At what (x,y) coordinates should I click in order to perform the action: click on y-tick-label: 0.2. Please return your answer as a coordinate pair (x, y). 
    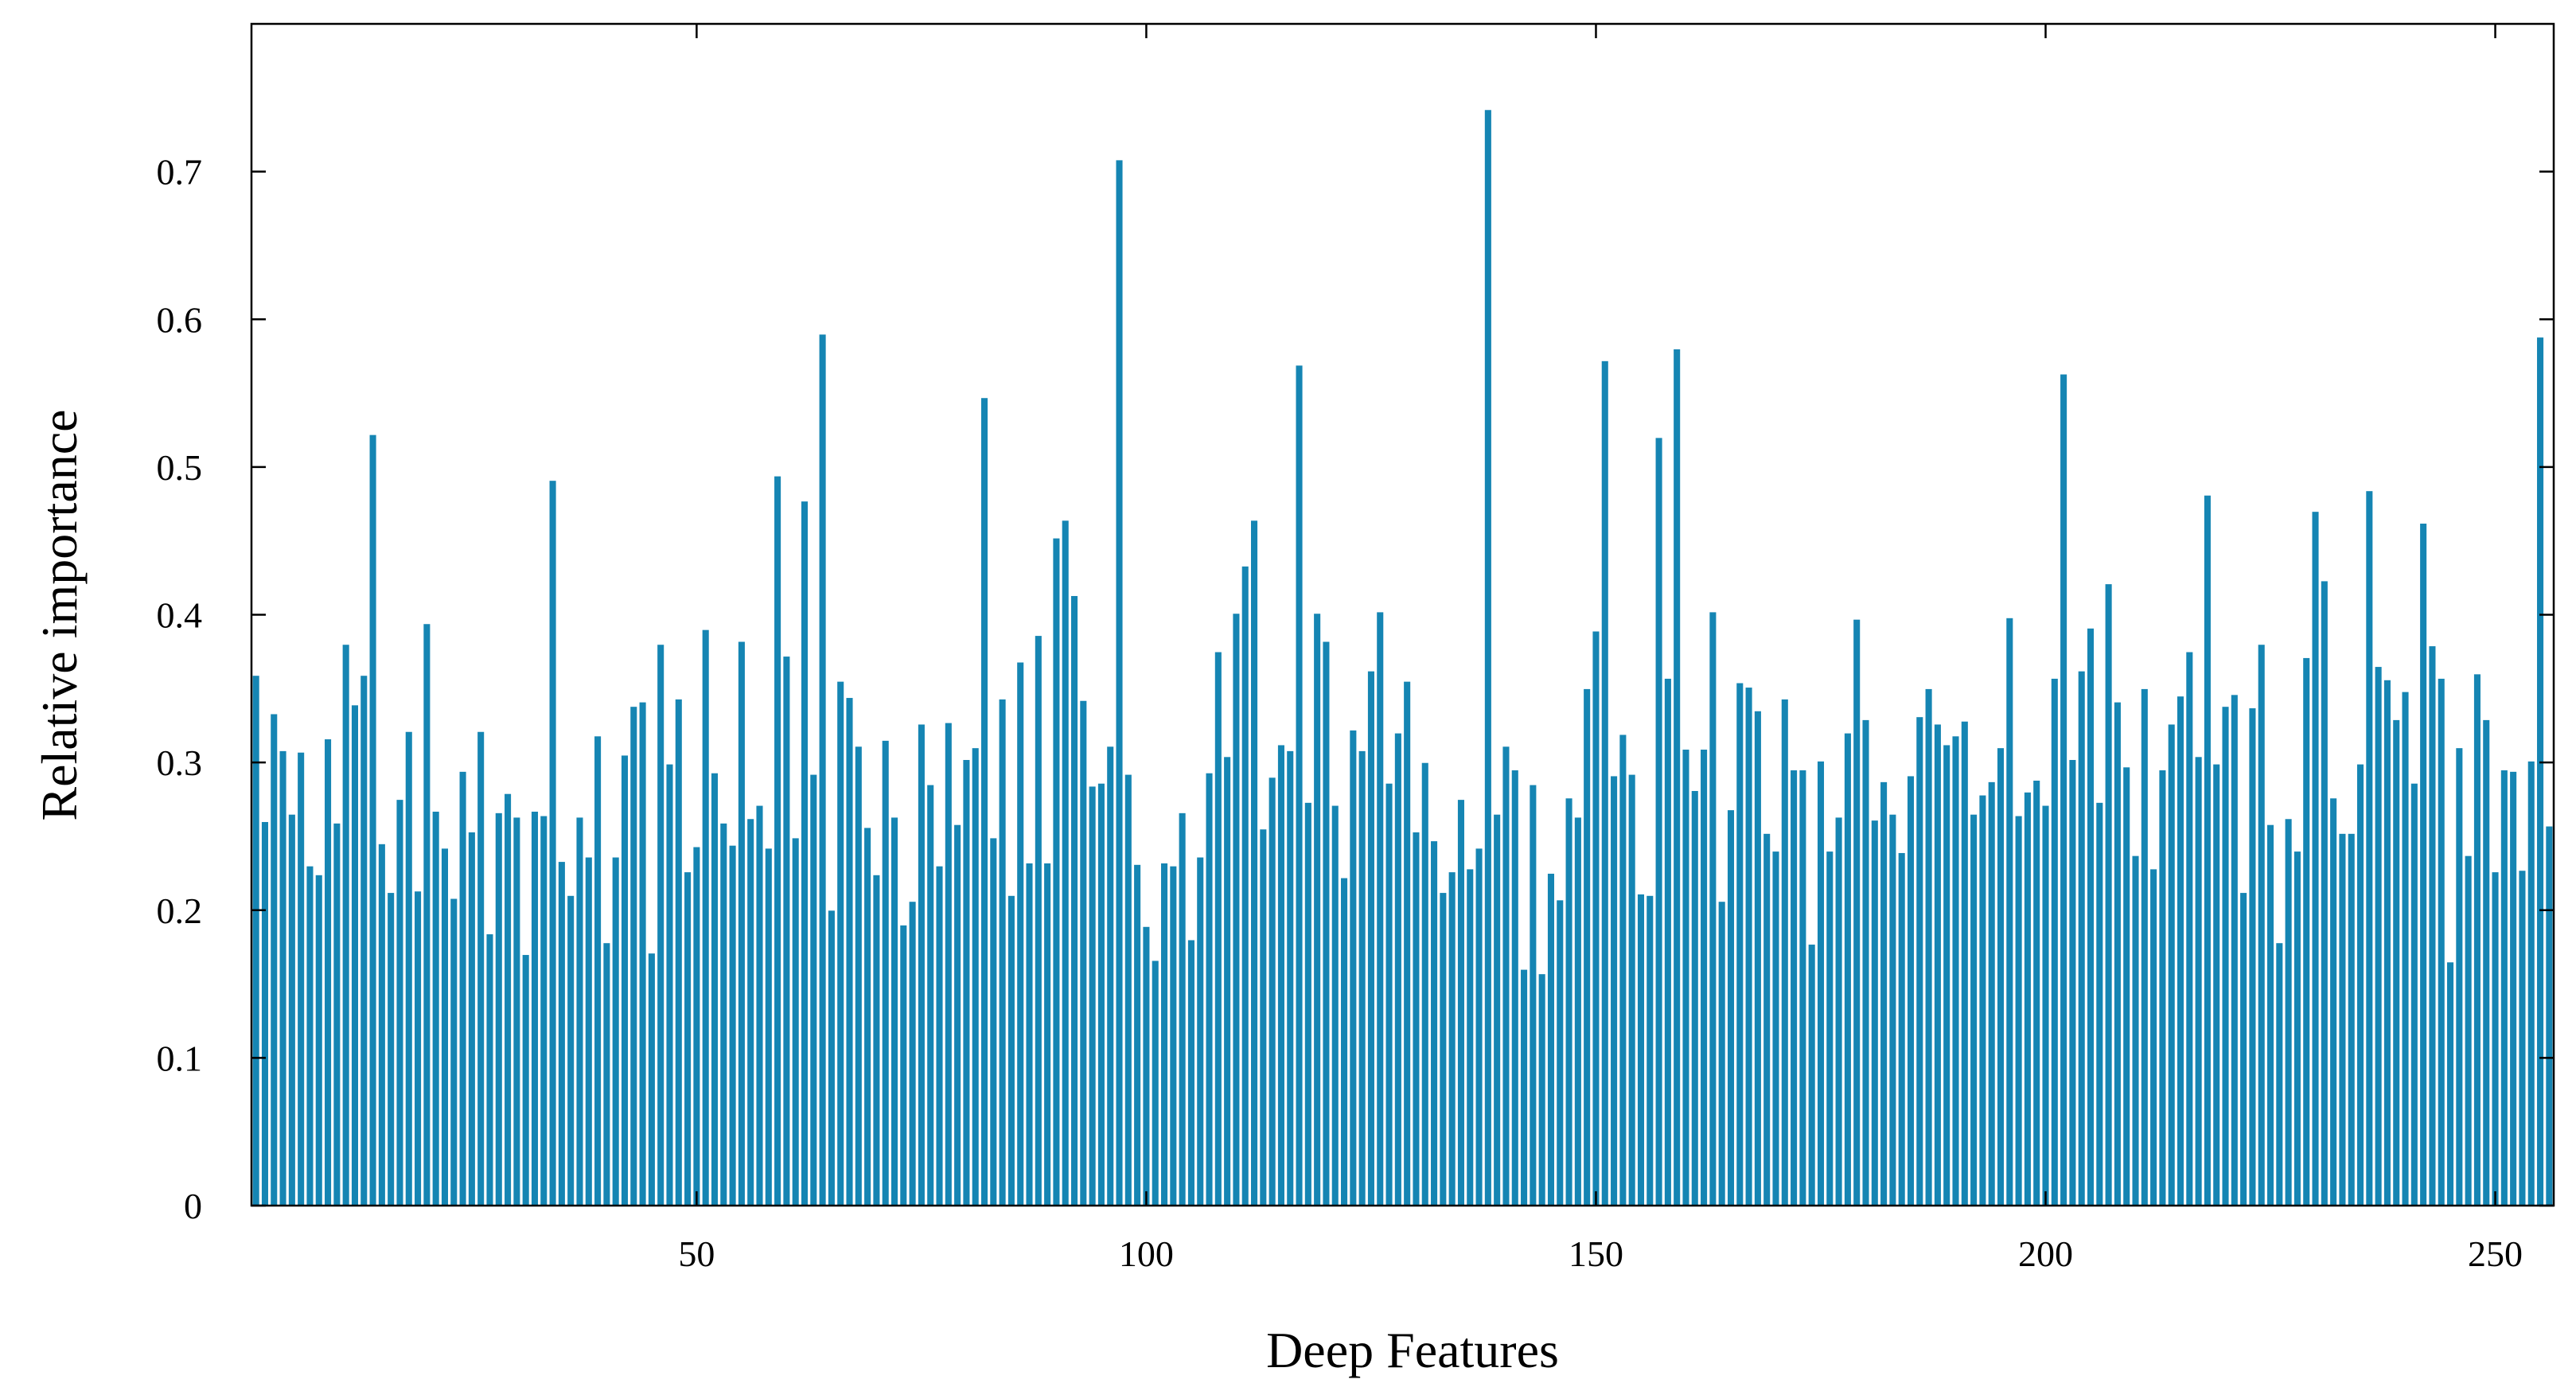
    Looking at the image, I should click on (180, 910).